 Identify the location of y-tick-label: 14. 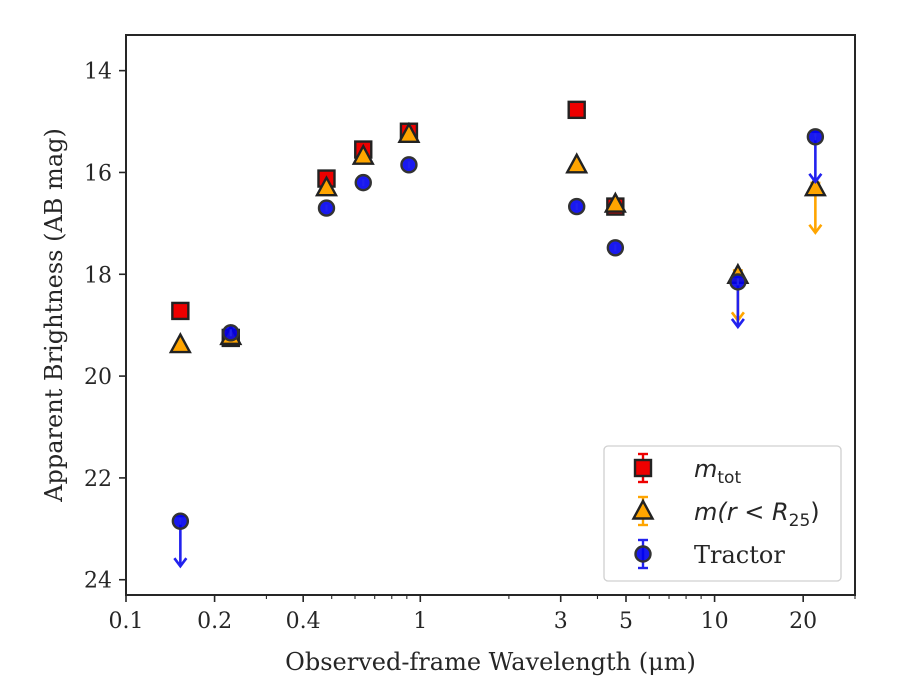
(98, 72).